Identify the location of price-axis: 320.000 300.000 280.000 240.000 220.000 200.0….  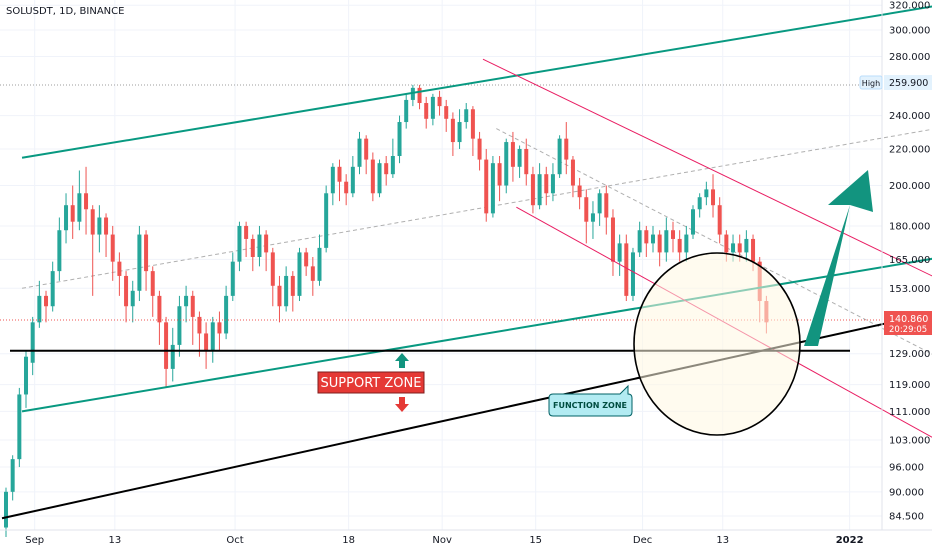
(909, 262).